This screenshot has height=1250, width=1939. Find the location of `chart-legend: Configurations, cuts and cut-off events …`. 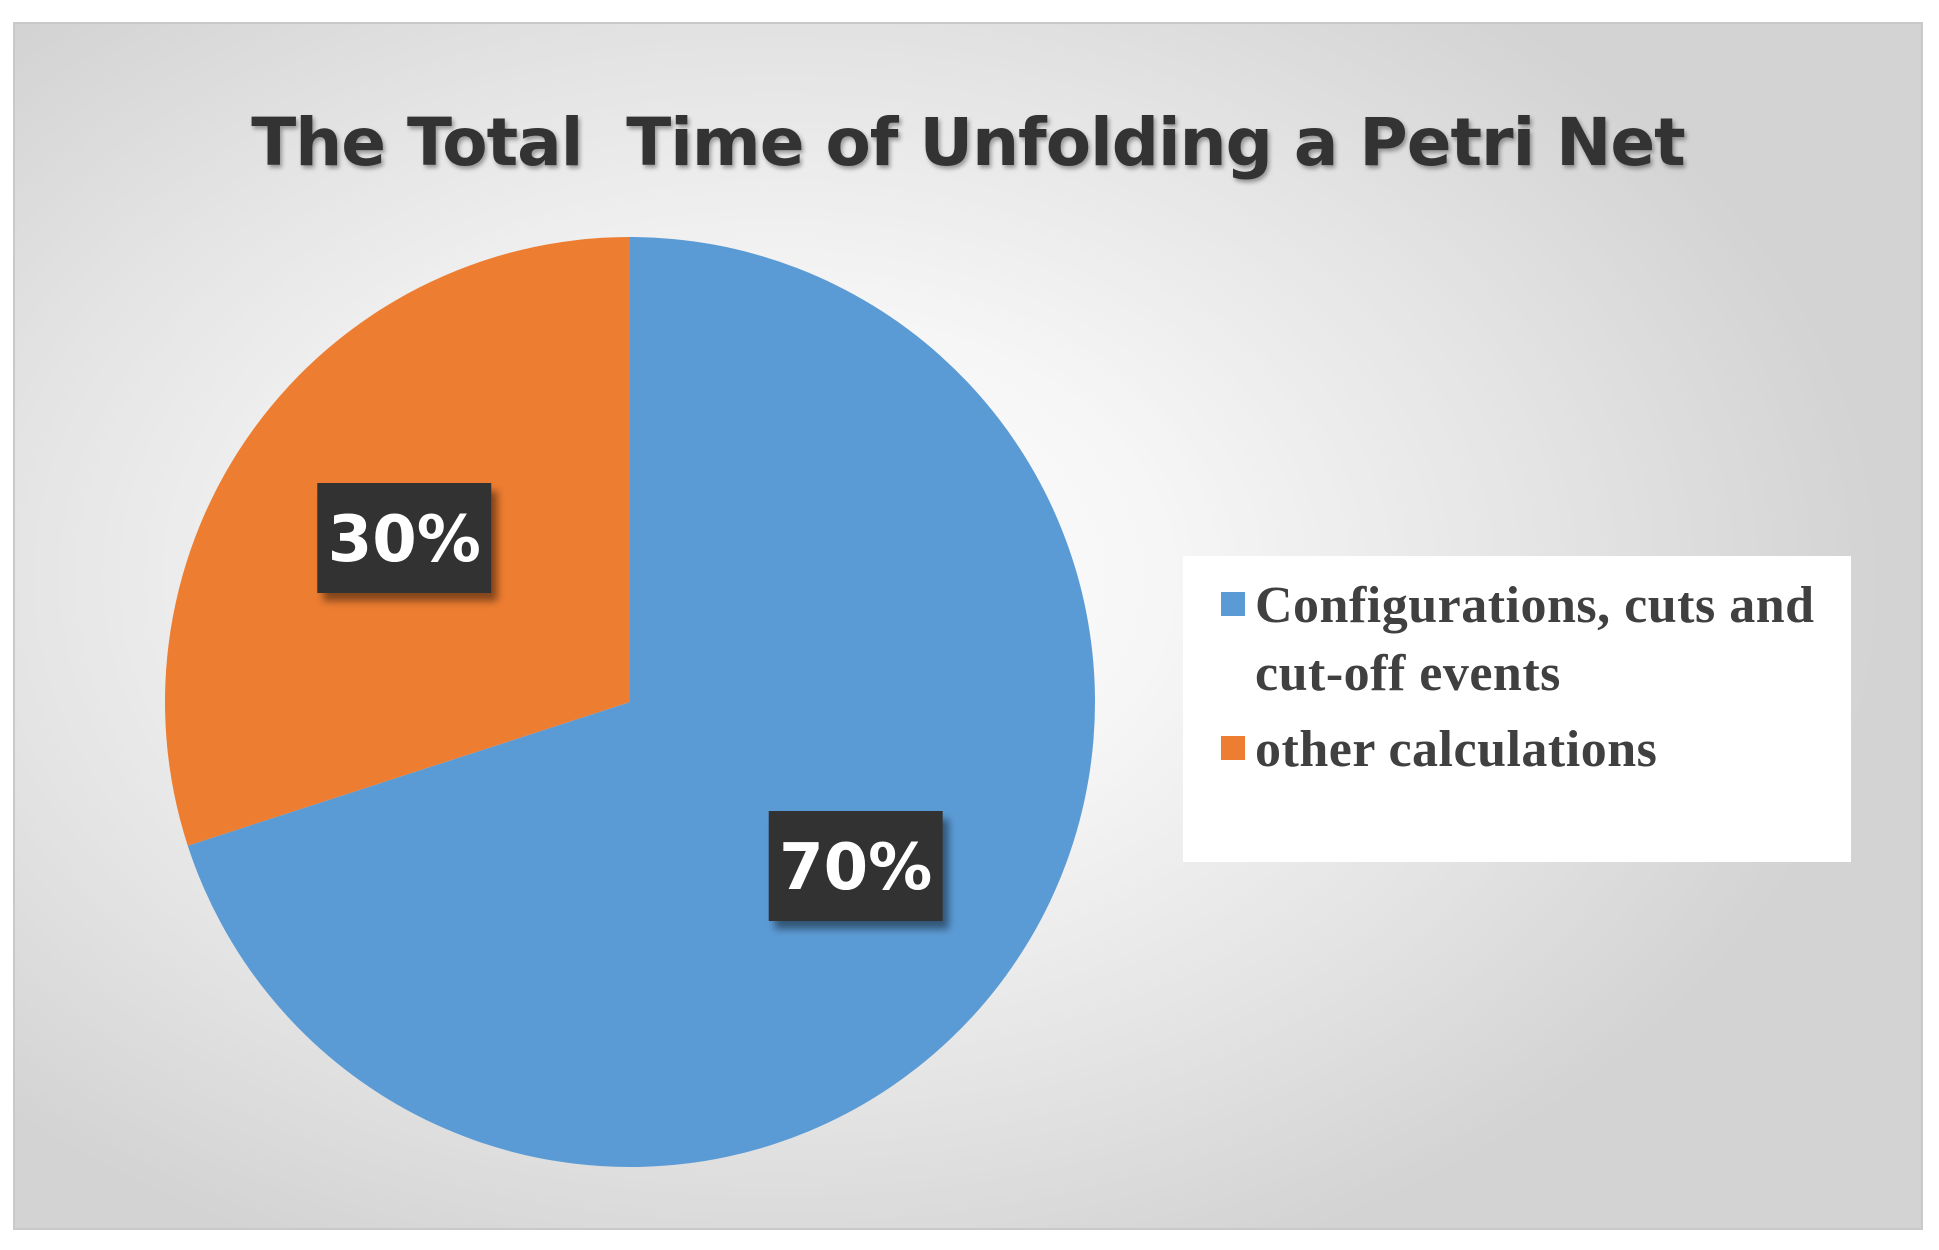

chart-legend: Configurations, cuts and cut-off events … is located at coordinates (1517, 709).